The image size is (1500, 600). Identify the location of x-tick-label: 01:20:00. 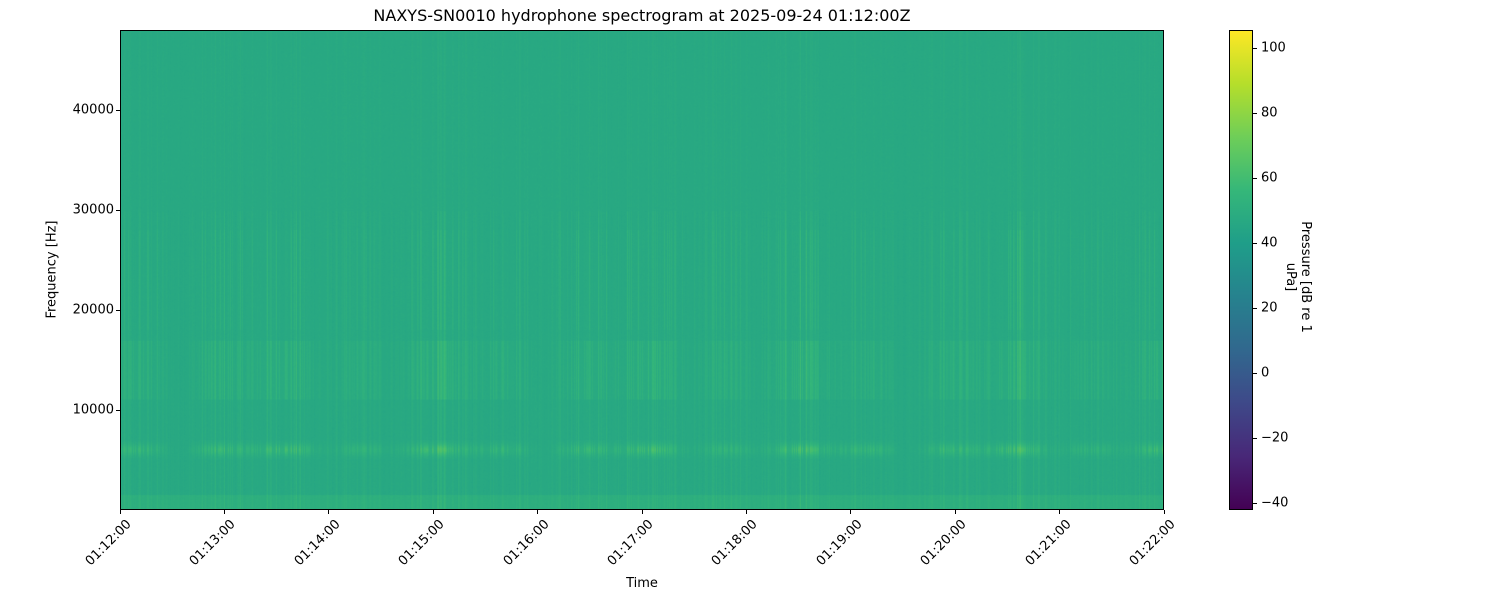
(943, 543).